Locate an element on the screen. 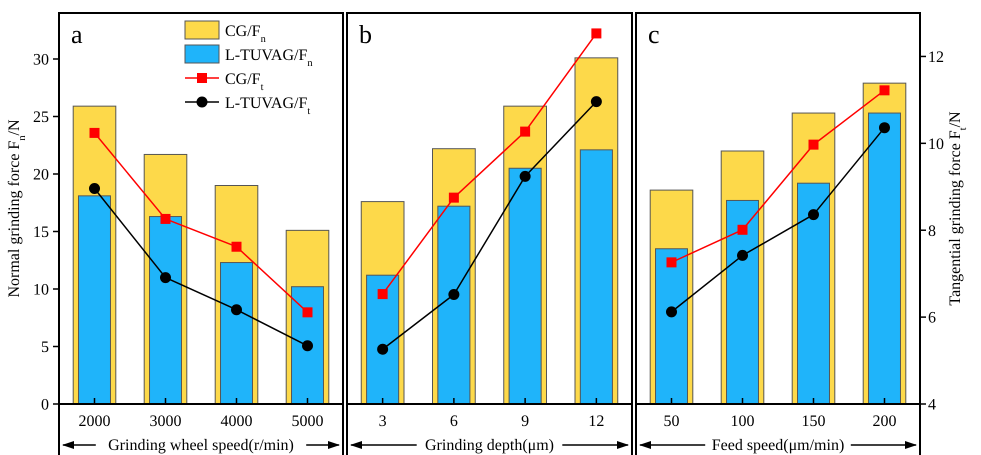 The image size is (981, 455). y-tick-label: 10 is located at coordinates (41, 290).